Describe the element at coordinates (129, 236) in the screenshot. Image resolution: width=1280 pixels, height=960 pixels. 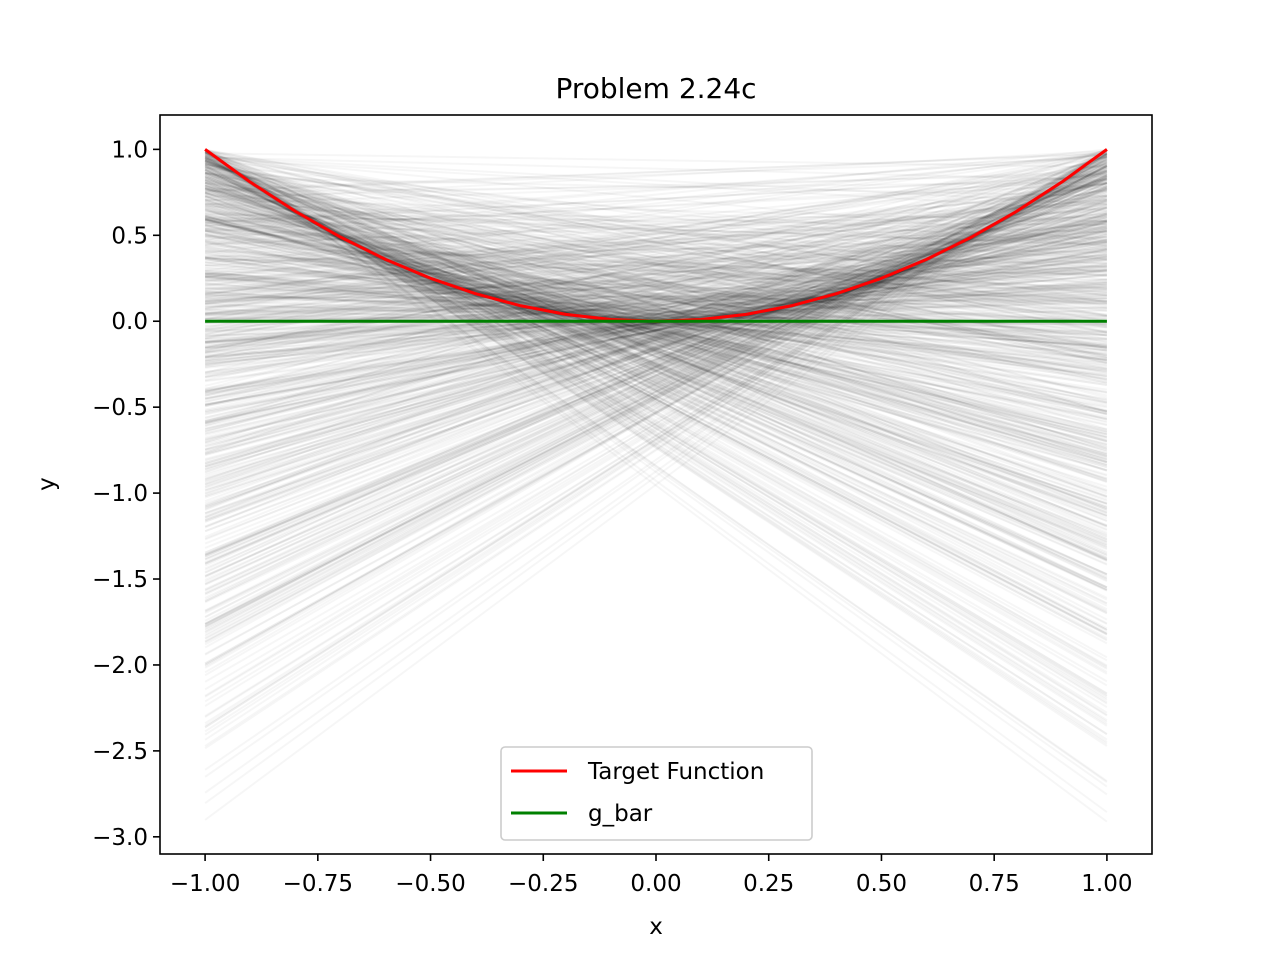
I see `y-tick-label: 0.5` at that location.